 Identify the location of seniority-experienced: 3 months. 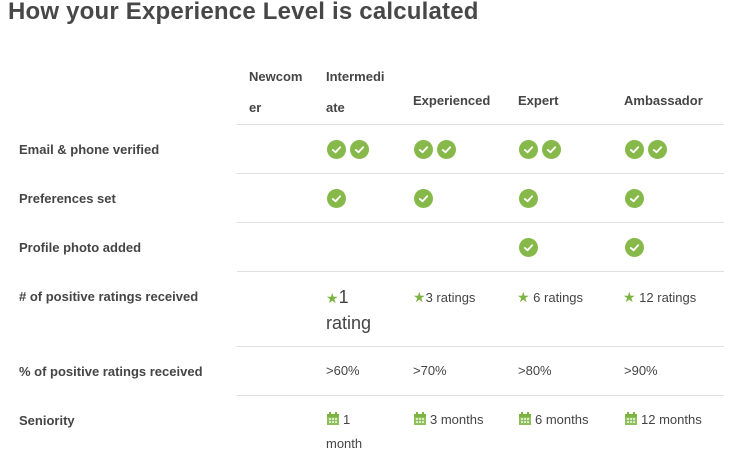
(448, 420).